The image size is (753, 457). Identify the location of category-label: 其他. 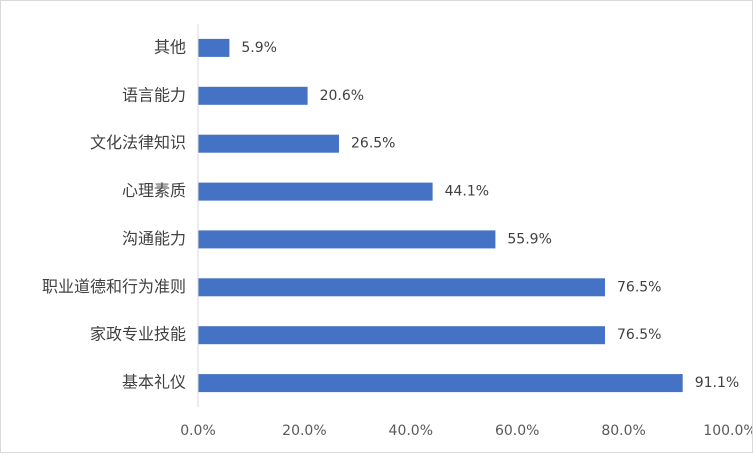
(170, 46).